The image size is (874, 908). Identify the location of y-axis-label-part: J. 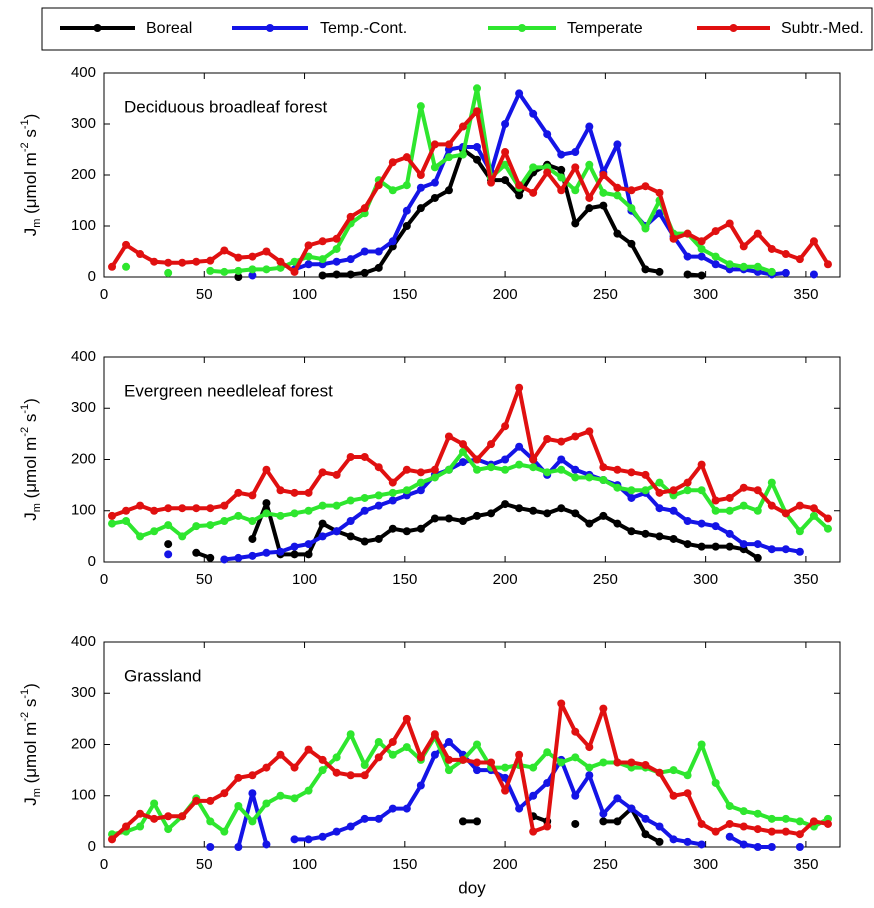
(30, 232).